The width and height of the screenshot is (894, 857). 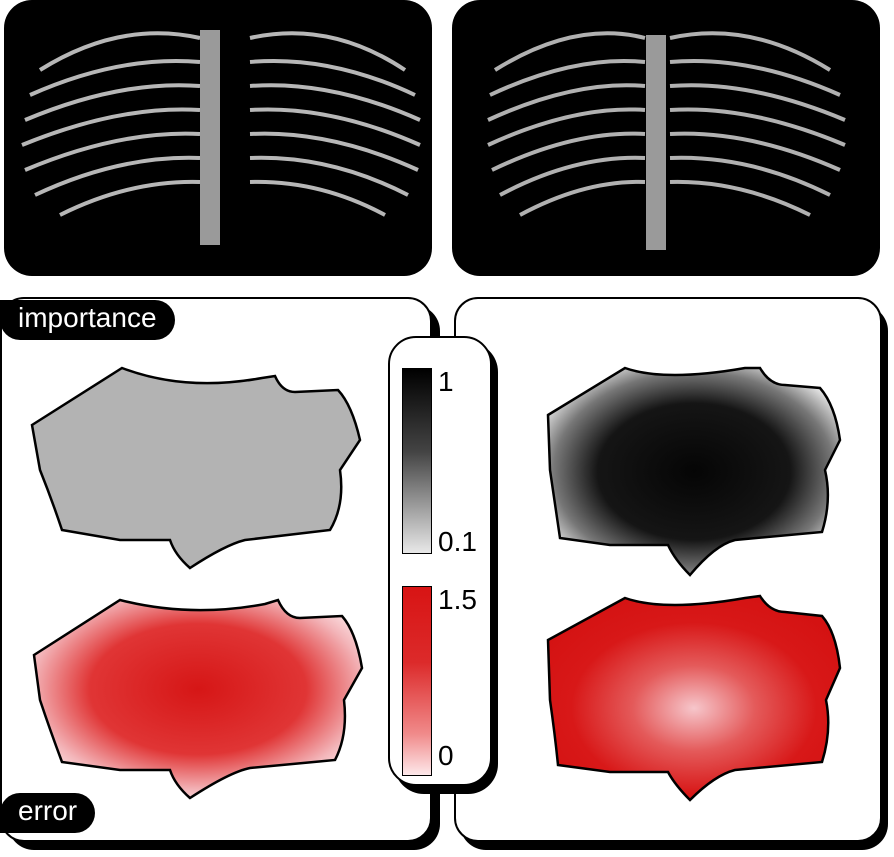 What do you see at coordinates (446, 755) in the screenshot?
I see `error-min-tick: 0` at bounding box center [446, 755].